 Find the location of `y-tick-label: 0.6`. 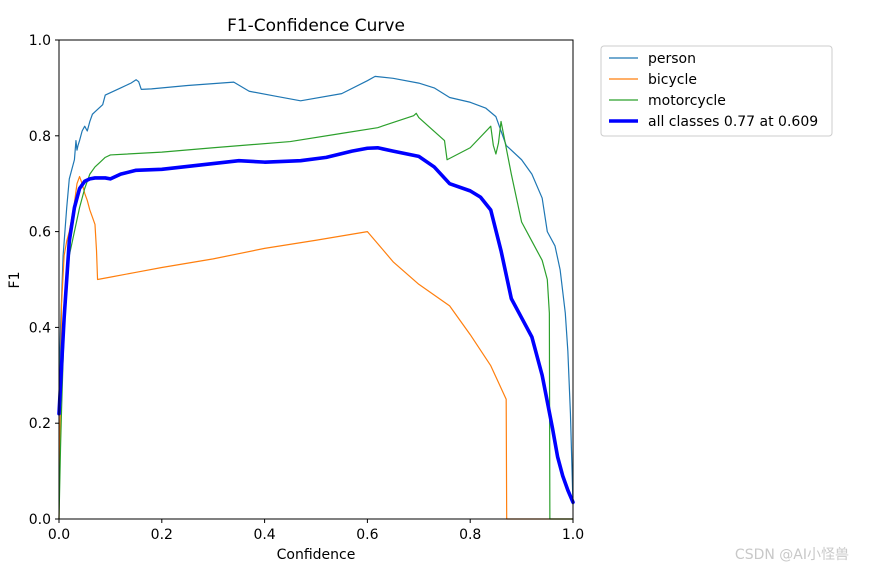

y-tick-label: 0.6 is located at coordinates (40, 233).